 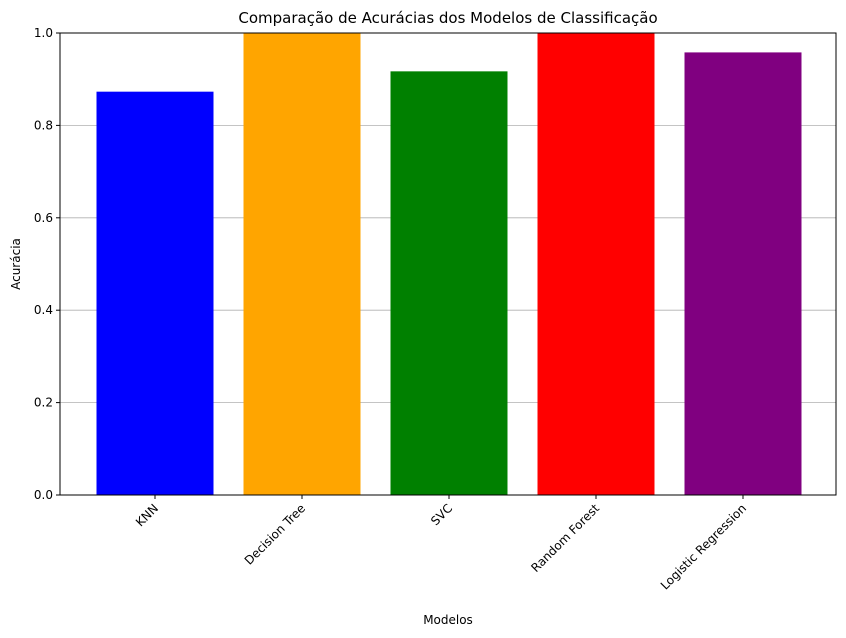 I want to click on x-tick-label: KNN, so click(x=147, y=515).